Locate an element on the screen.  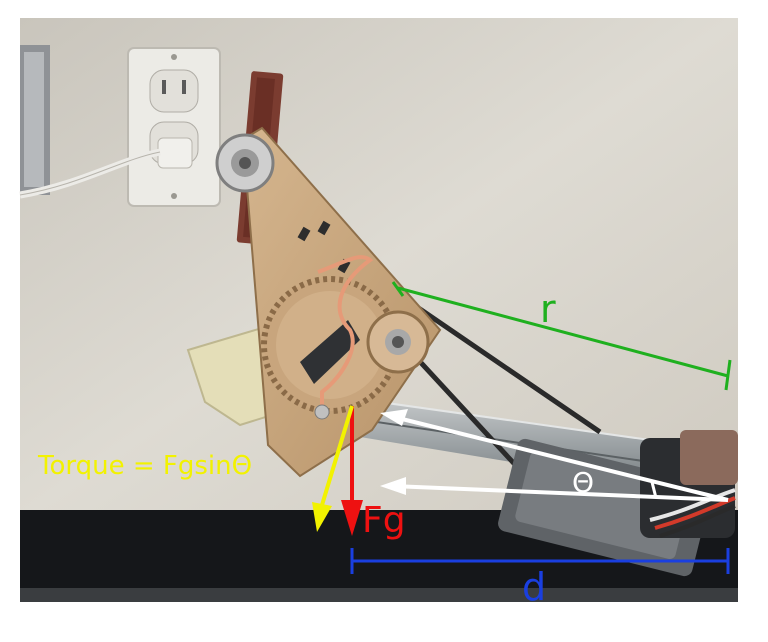
angle-label: Θ is located at coordinates (583, 482).